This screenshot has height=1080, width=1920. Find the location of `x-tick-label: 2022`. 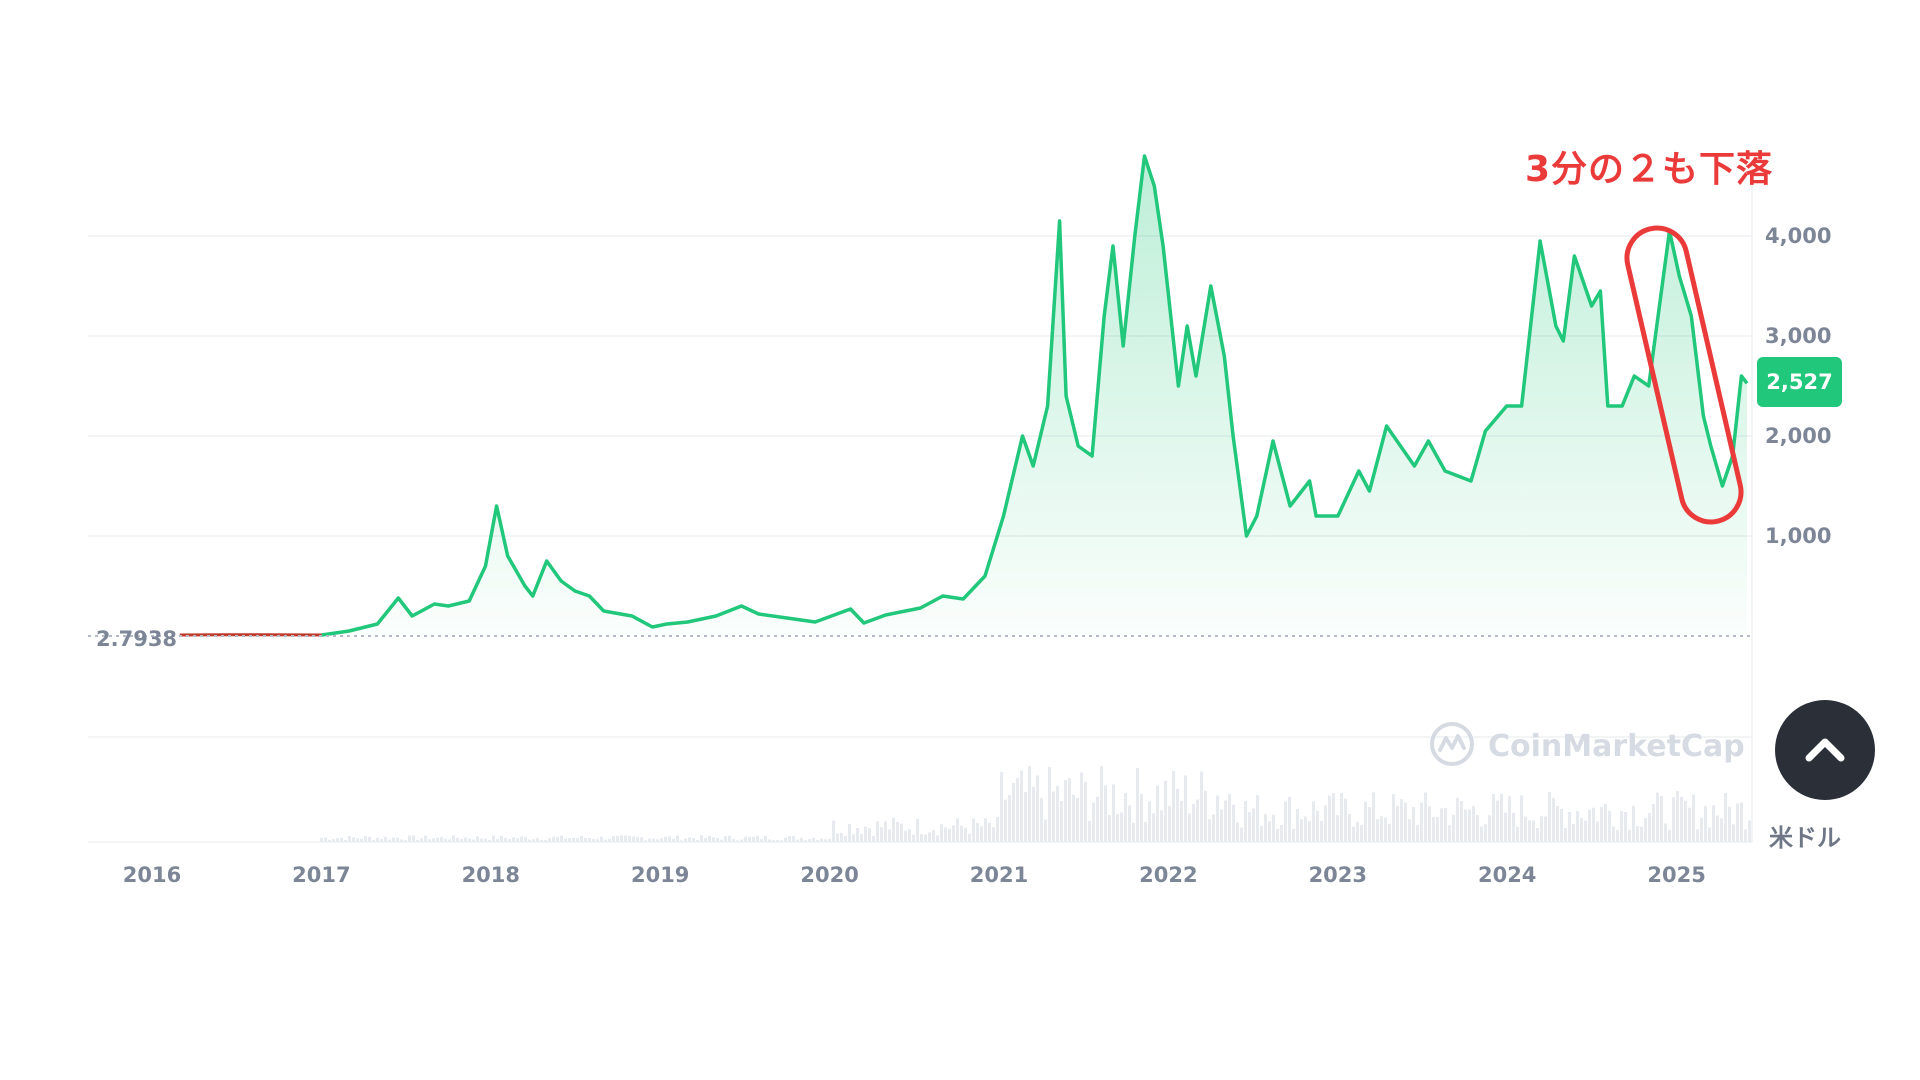

x-tick-label: 2022 is located at coordinates (1168, 875).